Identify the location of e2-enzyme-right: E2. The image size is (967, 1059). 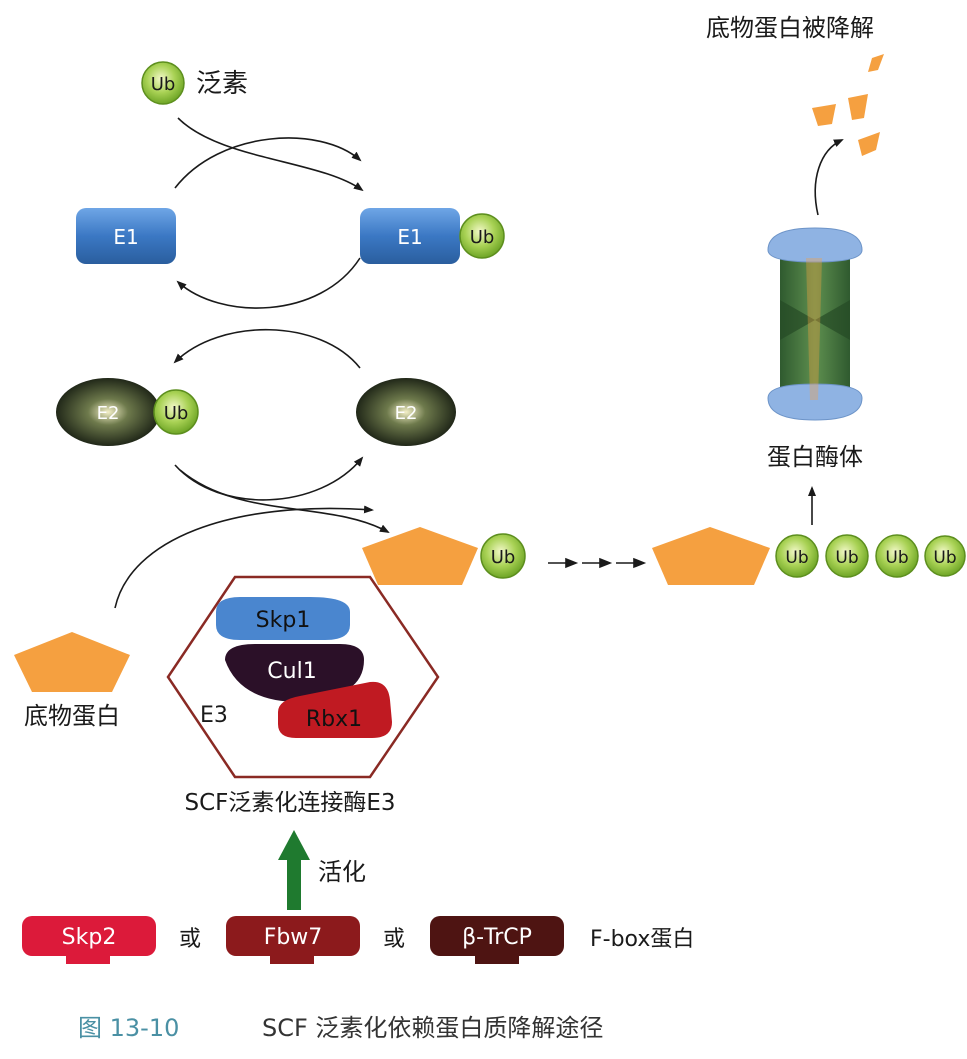
(406, 412).